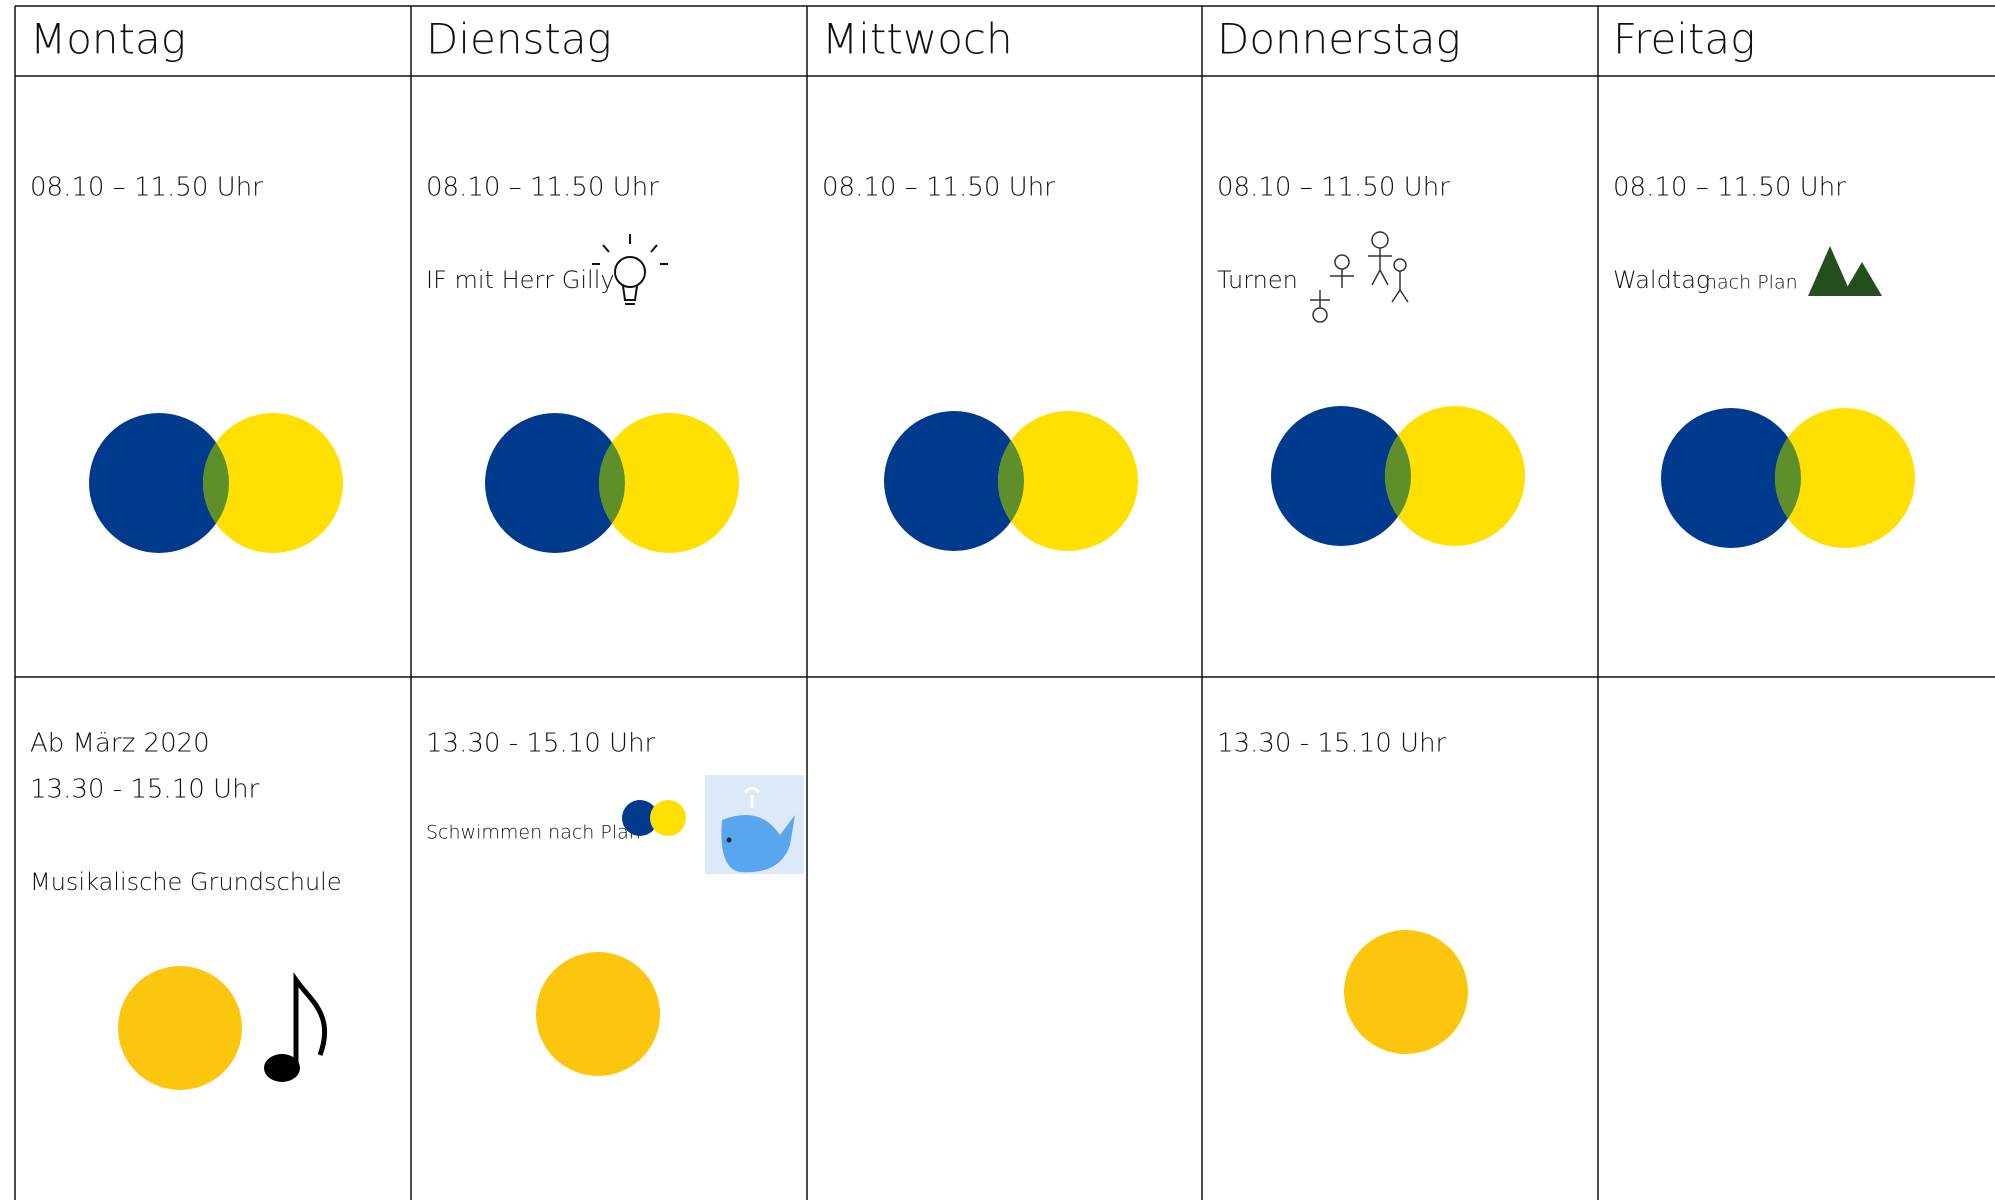 Image resolution: width=1995 pixels, height=1204 pixels. What do you see at coordinates (1359, 277) in the screenshot?
I see `children-icon` at bounding box center [1359, 277].